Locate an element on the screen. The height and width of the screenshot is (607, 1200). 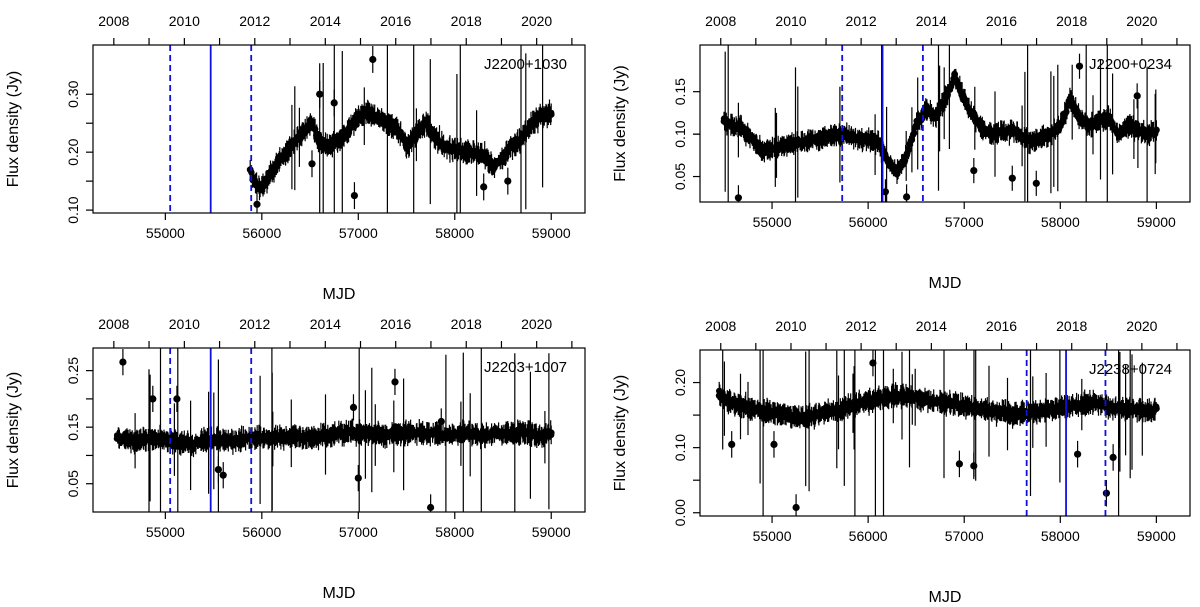
y-tick-label: 0.25 is located at coordinates (73, 370).